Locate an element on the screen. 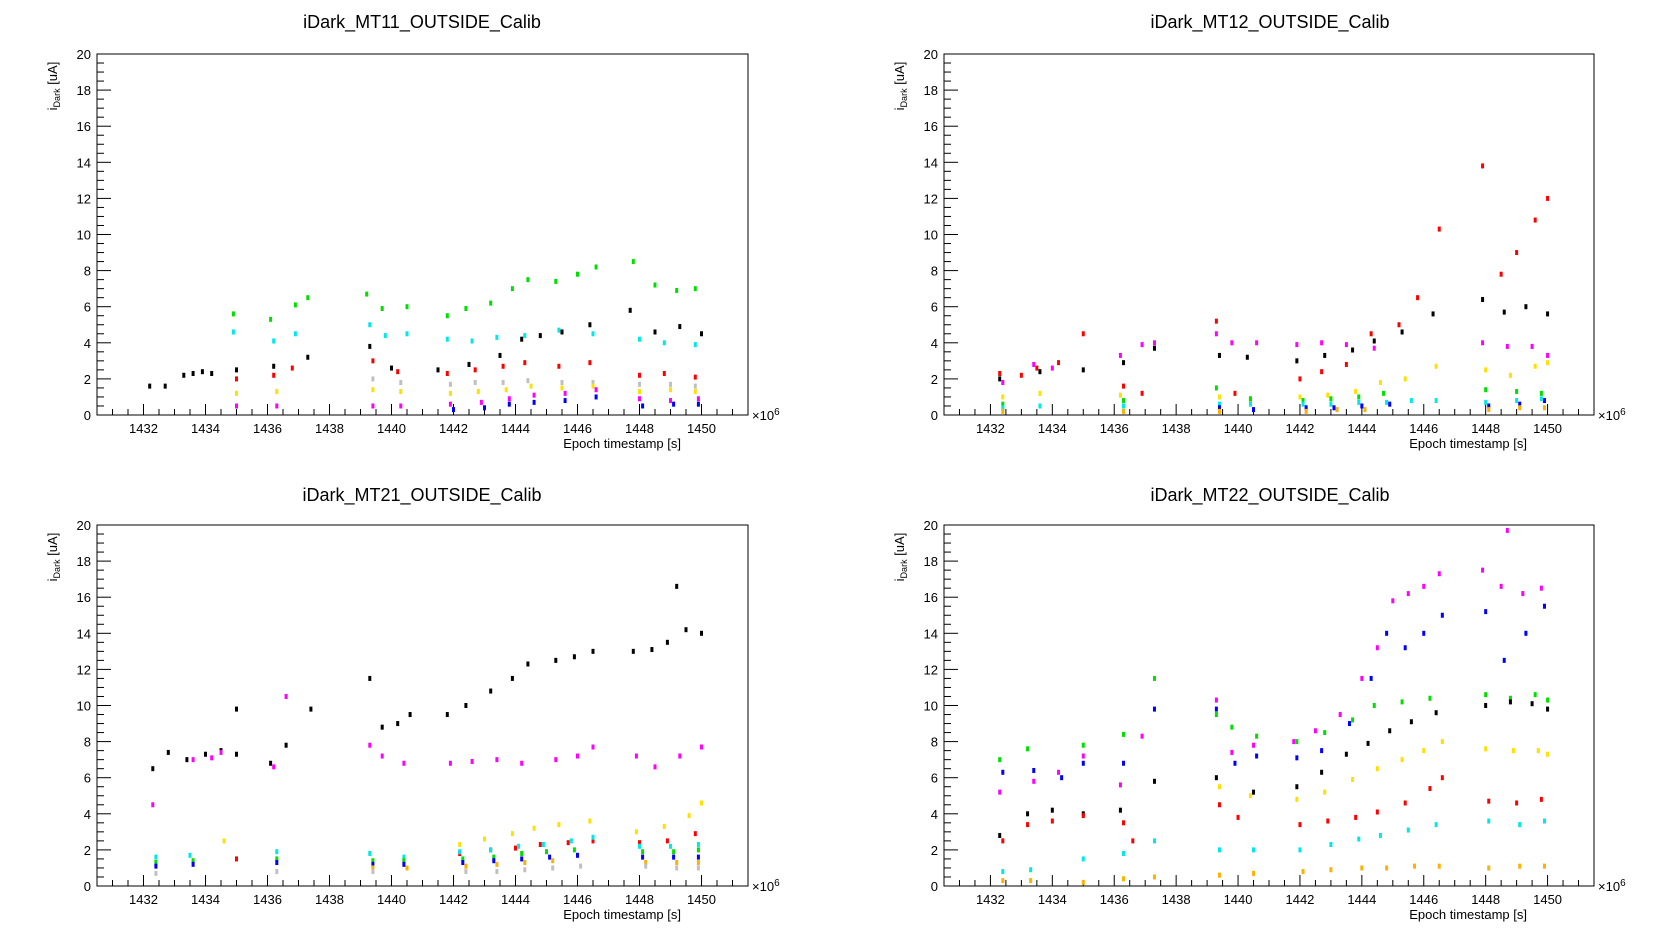 The height and width of the screenshot is (933, 1676). y-tick-label: 4 is located at coordinates (934, 814).